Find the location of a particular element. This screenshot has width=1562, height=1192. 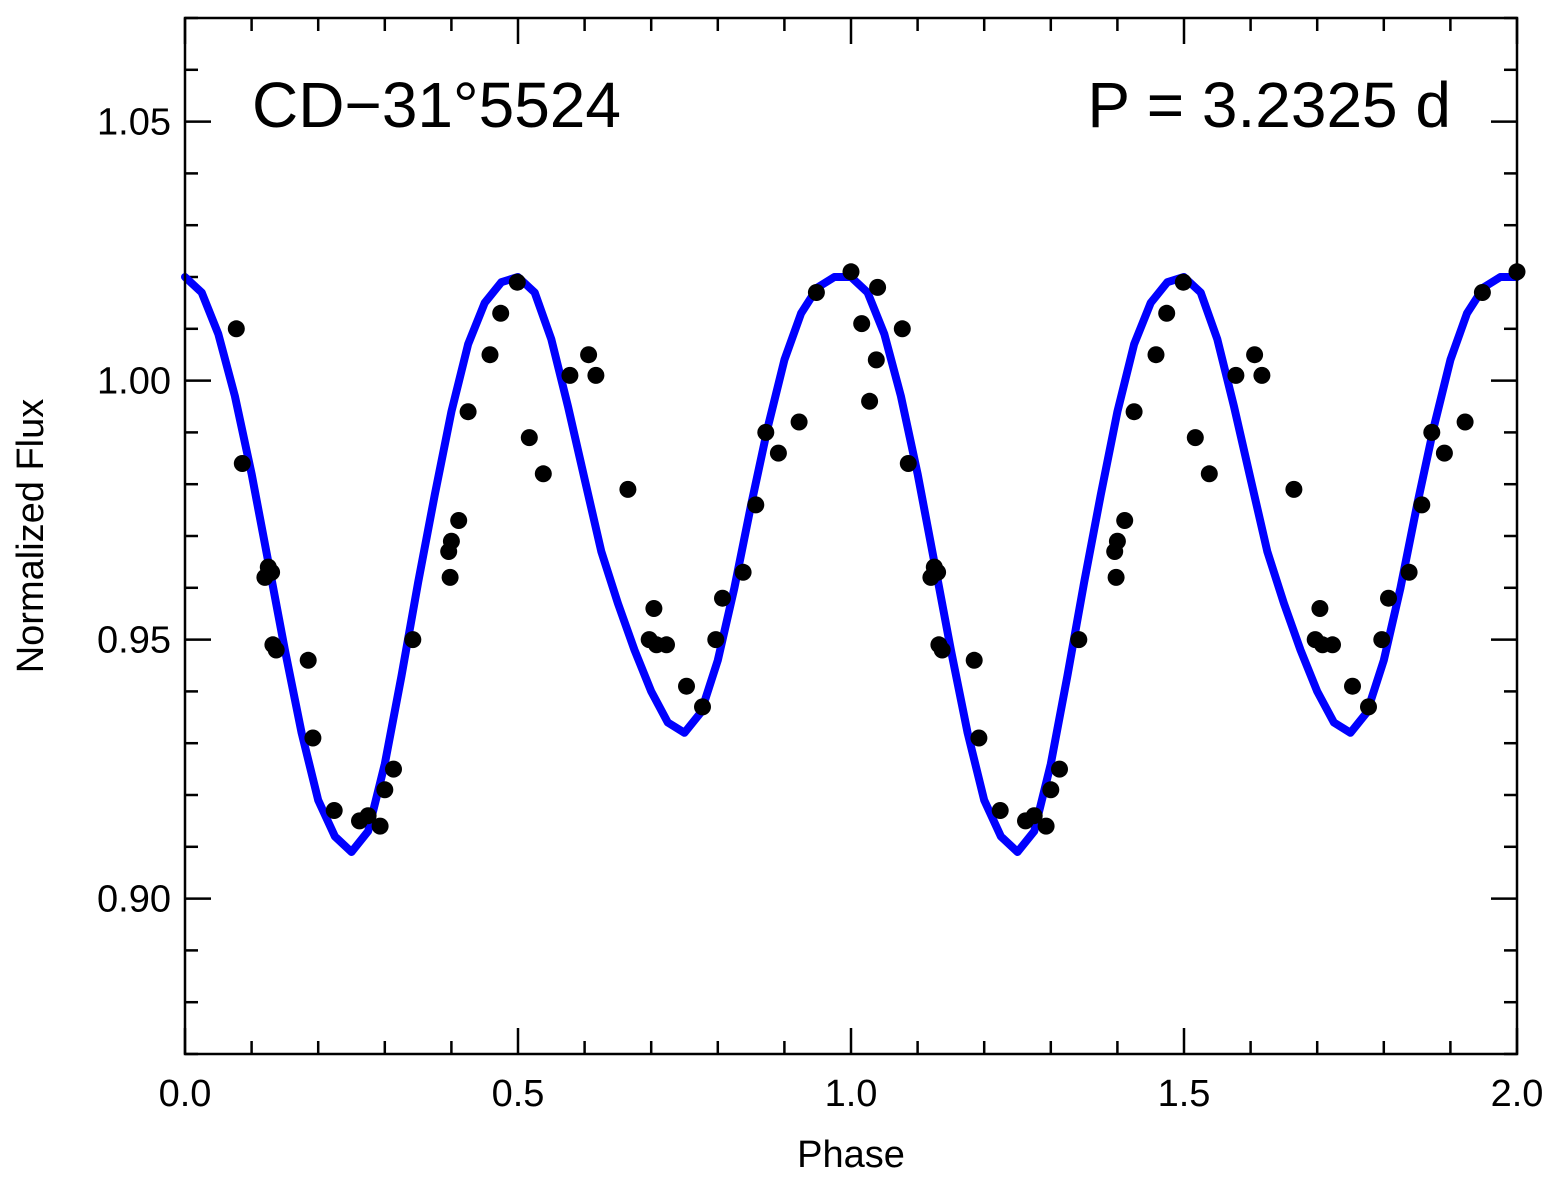

x-tick-label: 1.5 is located at coordinates (1184, 1094).